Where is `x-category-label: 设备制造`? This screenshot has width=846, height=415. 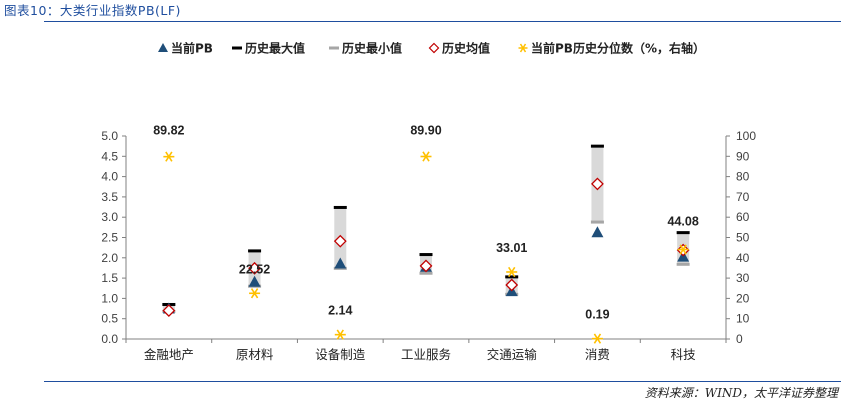 x-category-label: 设备制造 is located at coordinates (340, 354).